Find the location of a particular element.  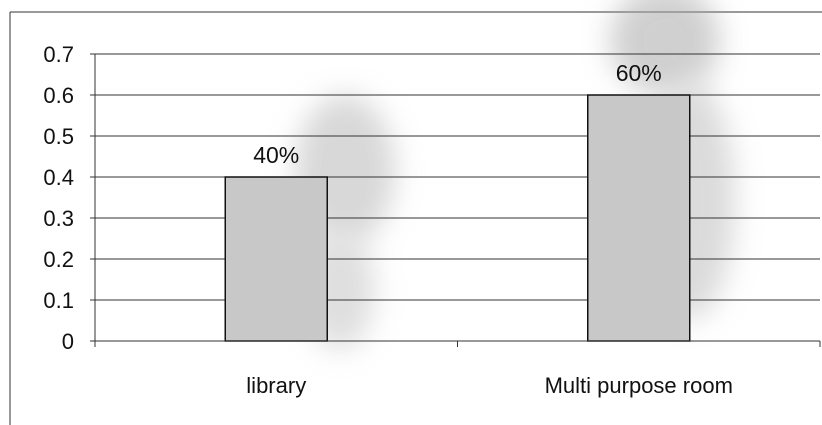

category-label-1: Multi purpose room is located at coordinates (639, 385).